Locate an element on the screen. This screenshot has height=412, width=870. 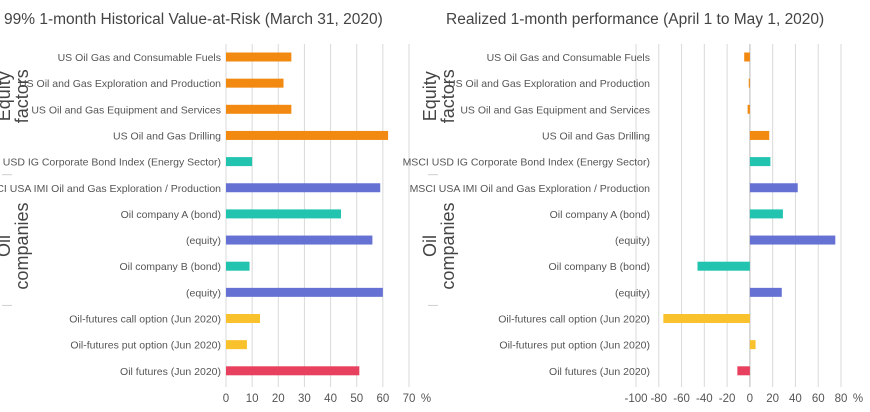
x-tick-label: -40 is located at coordinates (704, 399).